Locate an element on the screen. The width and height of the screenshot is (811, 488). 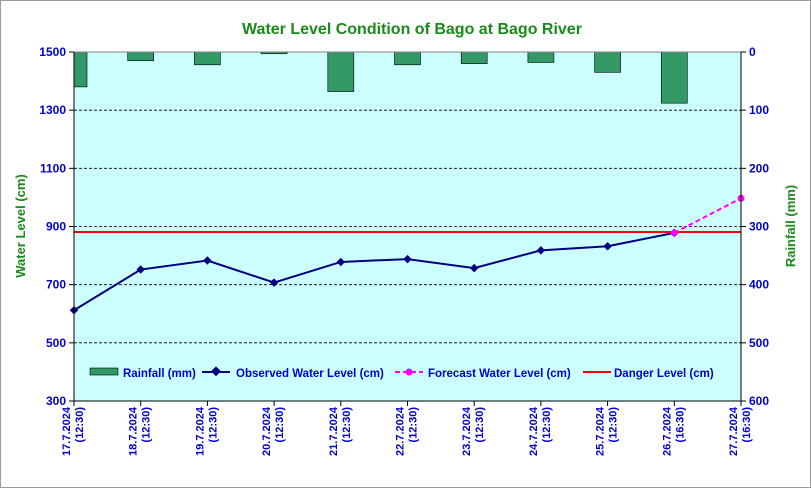
x-tick-label-date: 19.7.2024 is located at coordinates (200, 431).